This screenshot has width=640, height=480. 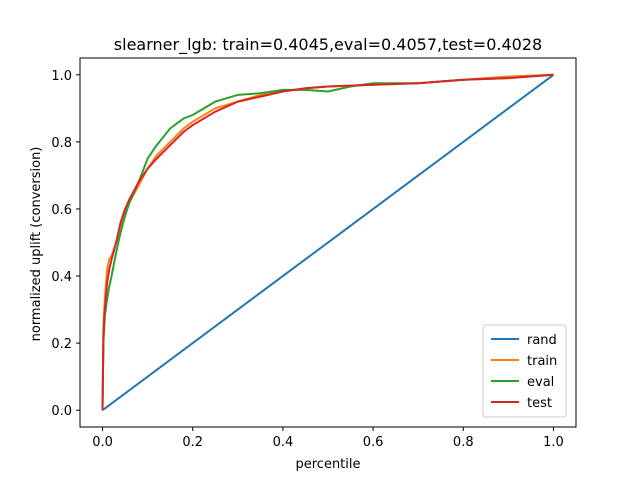 What do you see at coordinates (61, 143) in the screenshot?
I see `y-tick-label: 0.8` at bounding box center [61, 143].